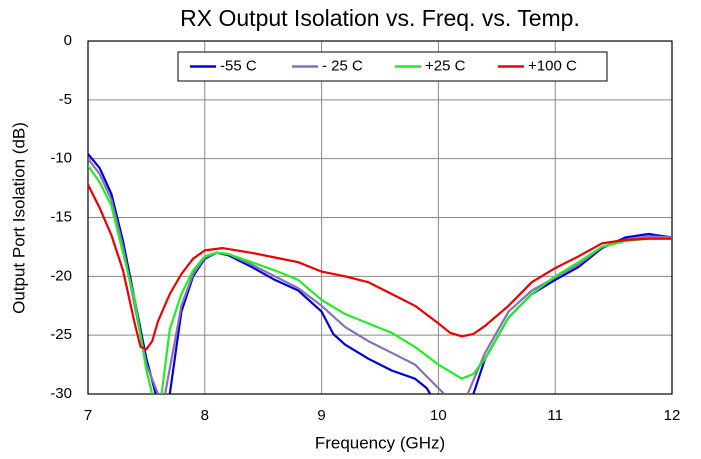 This screenshot has height=459, width=701. Describe the element at coordinates (438, 415) in the screenshot. I see `x-tick-label: 10` at that location.